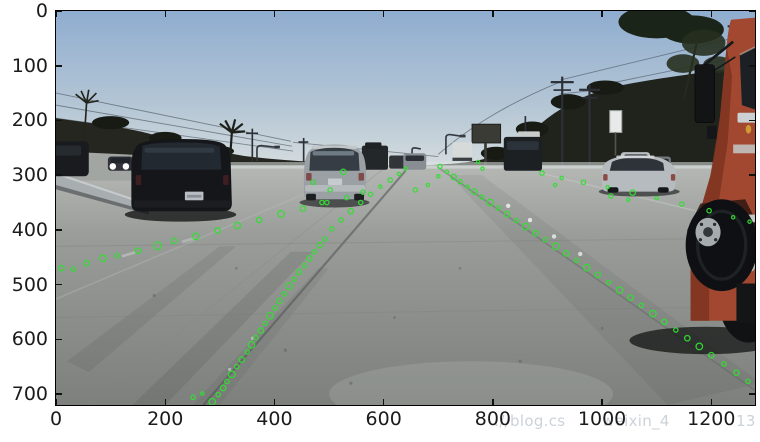 The height and width of the screenshot is (442, 760). Describe the element at coordinates (580, 115) in the screenshot. I see `right-hill` at that location.